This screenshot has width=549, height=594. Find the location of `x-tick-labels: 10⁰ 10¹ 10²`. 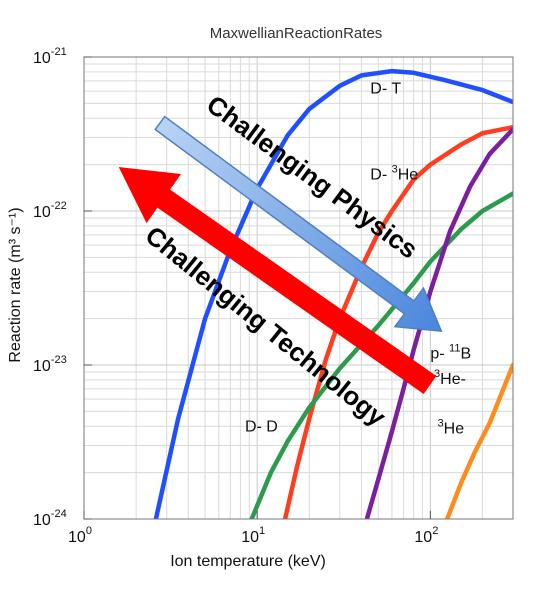

x-tick-labels: 10⁰ 10¹ 10² is located at coordinates (253, 535).